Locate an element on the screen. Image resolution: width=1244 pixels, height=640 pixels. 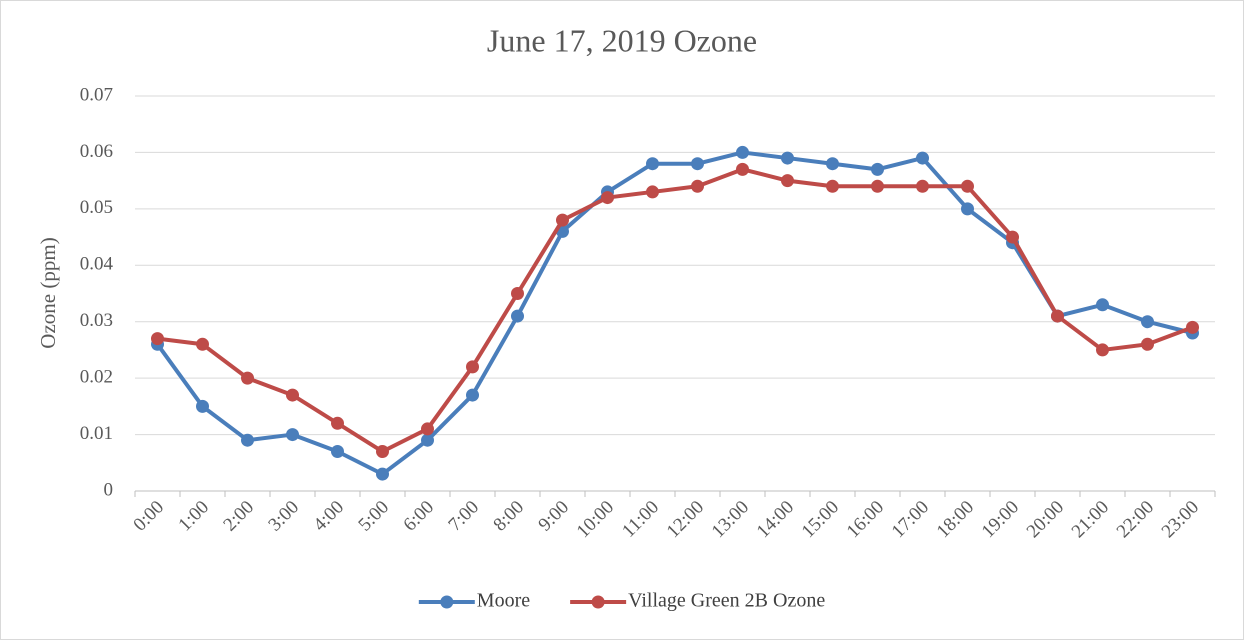
y-tick-label: 0.03 is located at coordinates (96, 320).